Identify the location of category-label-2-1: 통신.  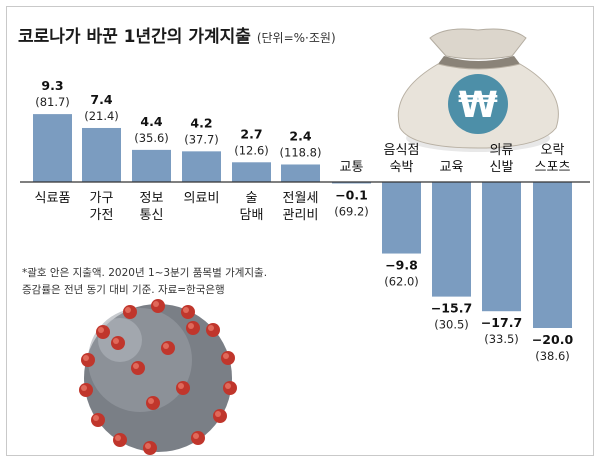
(152, 215).